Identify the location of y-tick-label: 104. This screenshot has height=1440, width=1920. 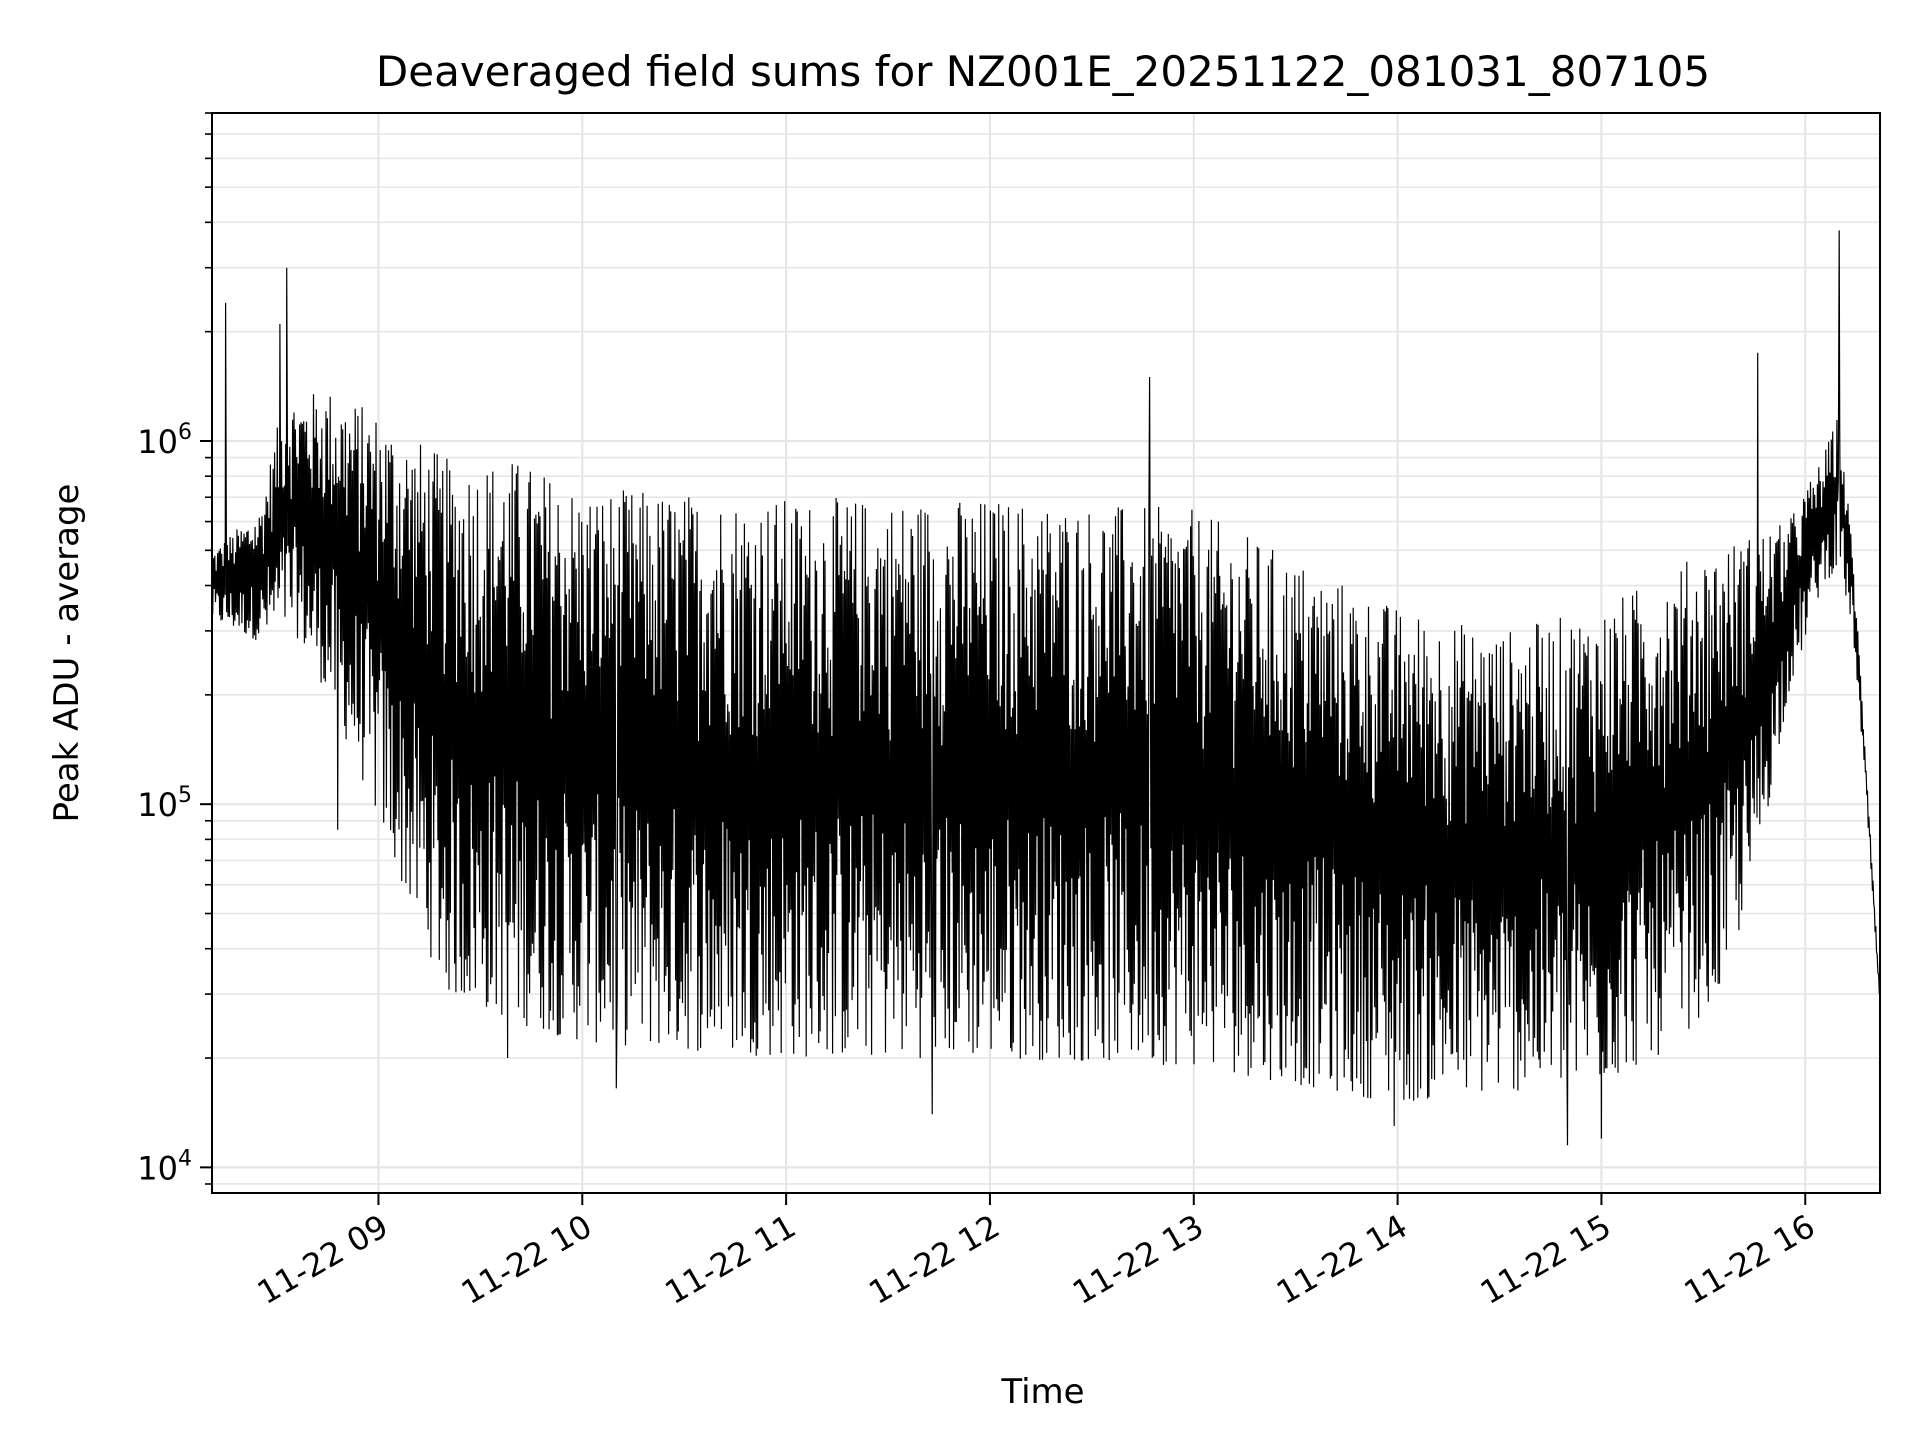
(164, 1166).